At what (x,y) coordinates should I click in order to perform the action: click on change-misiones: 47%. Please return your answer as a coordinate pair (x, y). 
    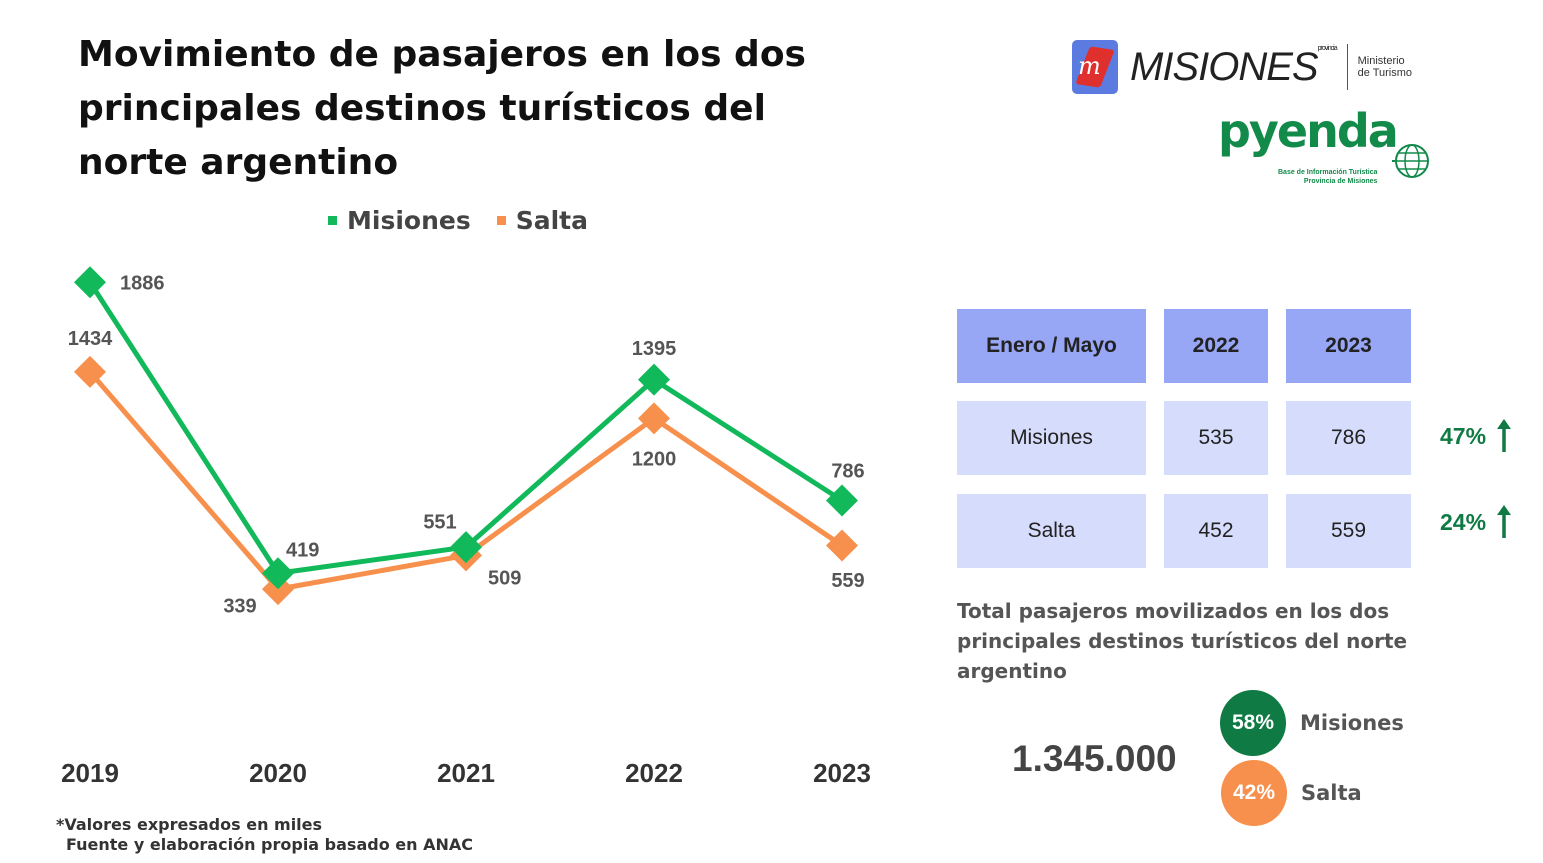
    Looking at the image, I should click on (1476, 436).